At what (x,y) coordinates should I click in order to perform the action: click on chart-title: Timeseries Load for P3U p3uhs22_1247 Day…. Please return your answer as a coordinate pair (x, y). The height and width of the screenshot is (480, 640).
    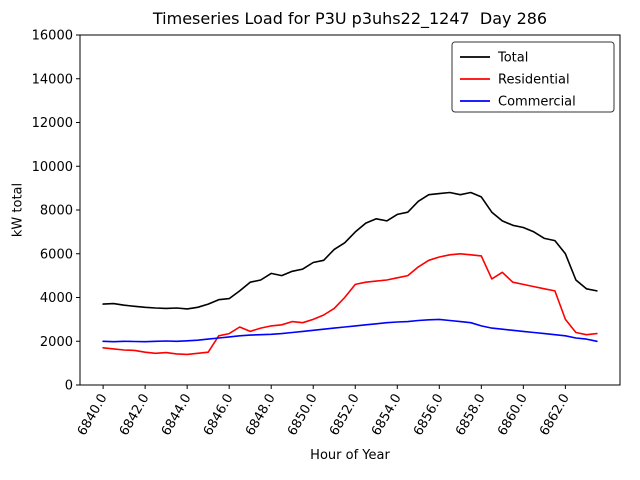
    Looking at the image, I should click on (350, 18).